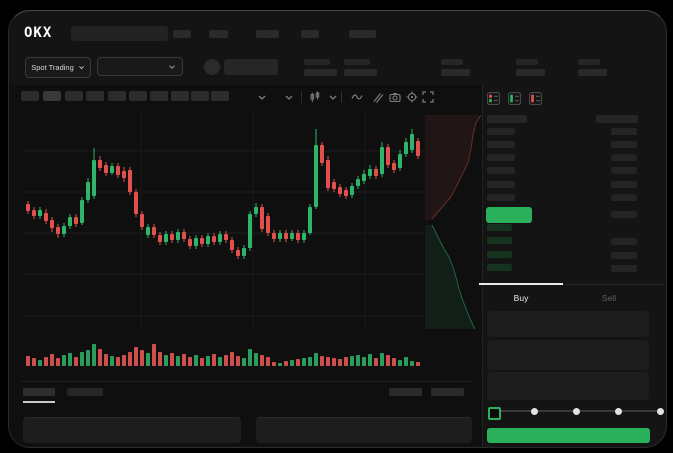 Image resolution: width=673 pixels, height=453 pixels. I want to click on total-input, so click(568, 386).